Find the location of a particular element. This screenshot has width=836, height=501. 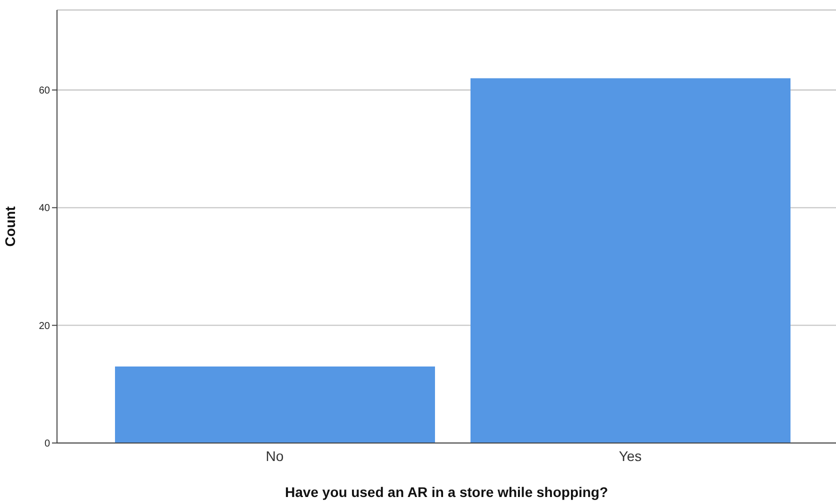

y-tick-label: 60 is located at coordinates (44, 91).